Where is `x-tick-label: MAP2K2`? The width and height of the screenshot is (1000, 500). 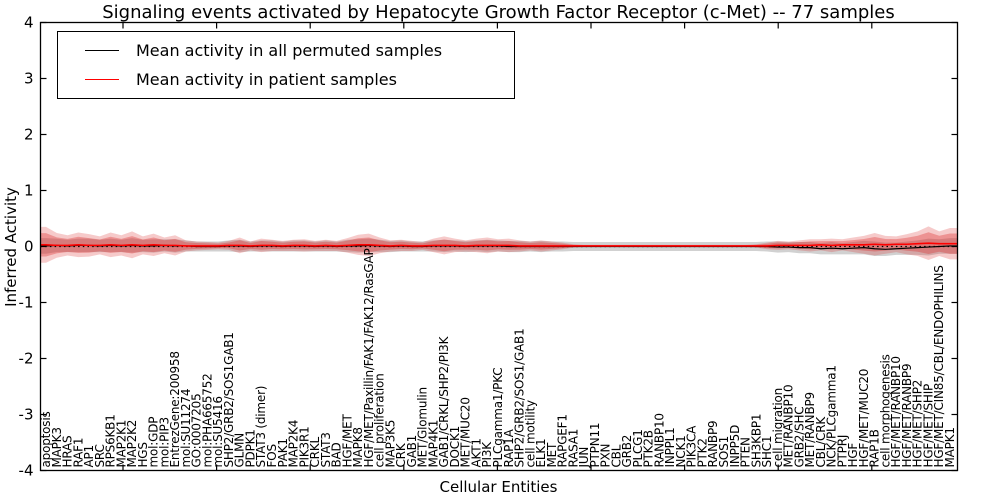
x-tick-label: MAP2K2 is located at coordinates (132, 444).